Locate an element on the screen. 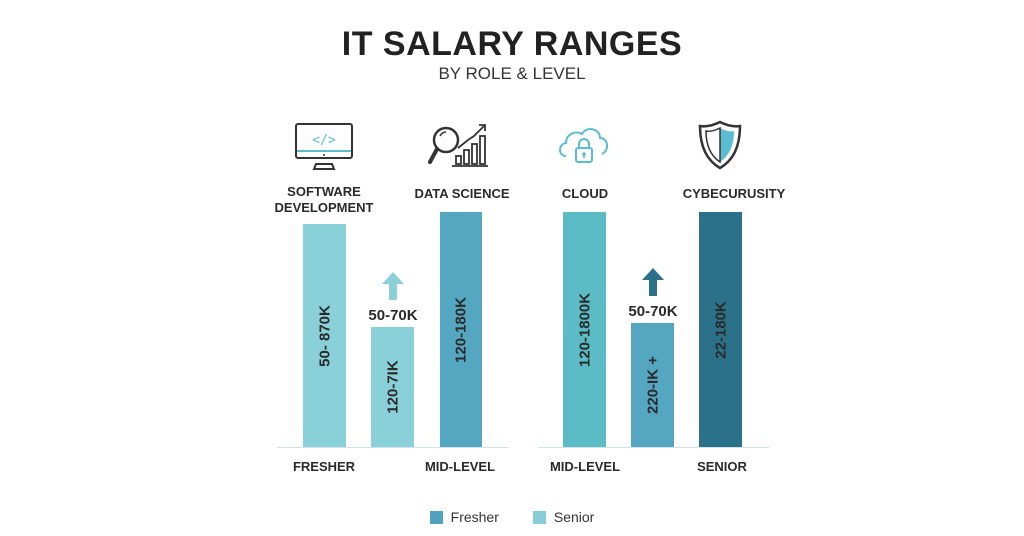 The width and height of the screenshot is (1024, 536). bar-cloud-senior: 220-IK + is located at coordinates (652, 385).